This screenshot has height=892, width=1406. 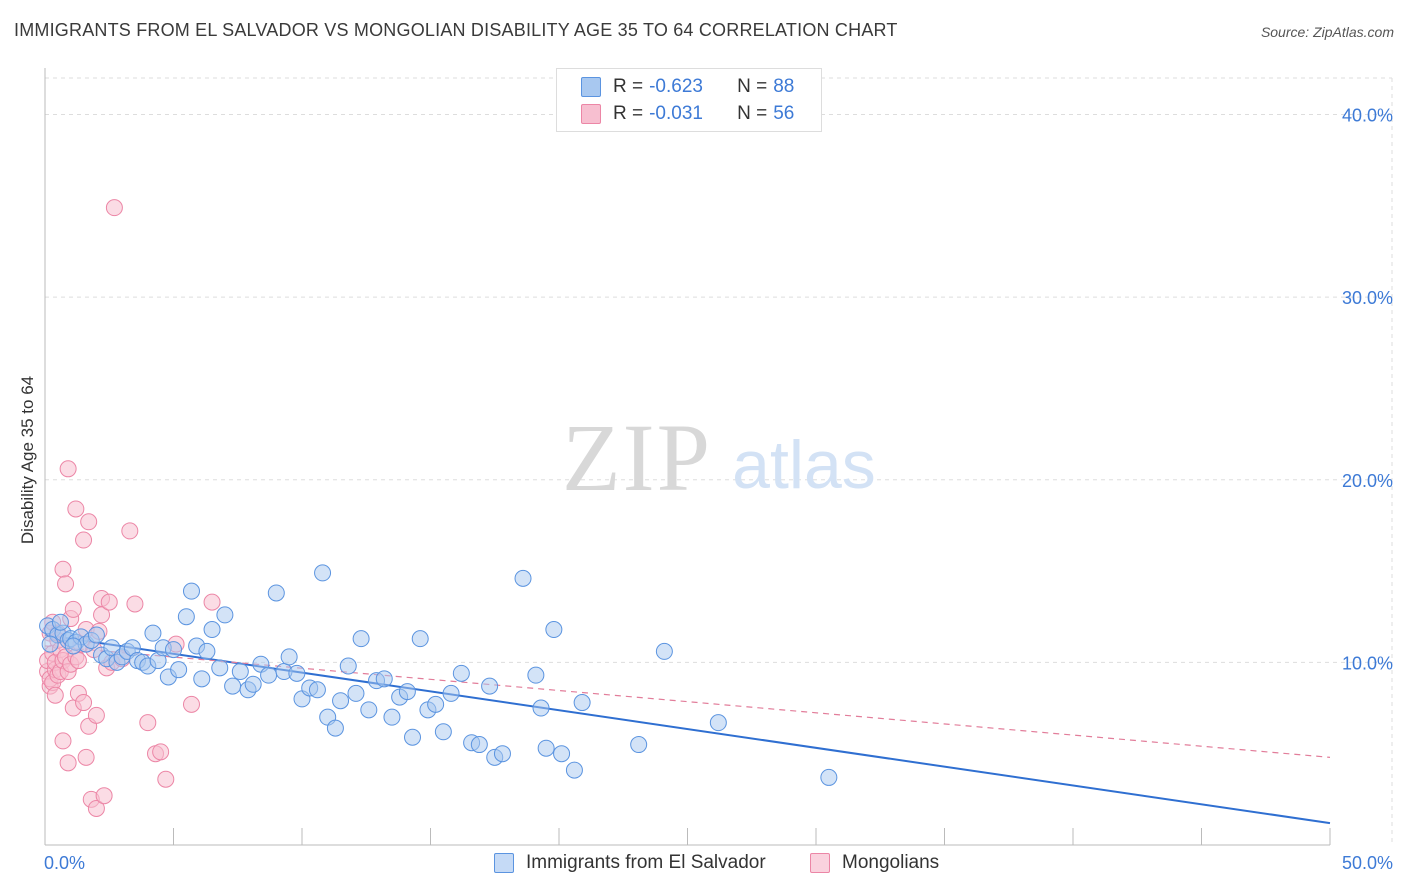 What do you see at coordinates (130, 508) in the screenshot?
I see `mongolians-points` at bounding box center [130, 508].